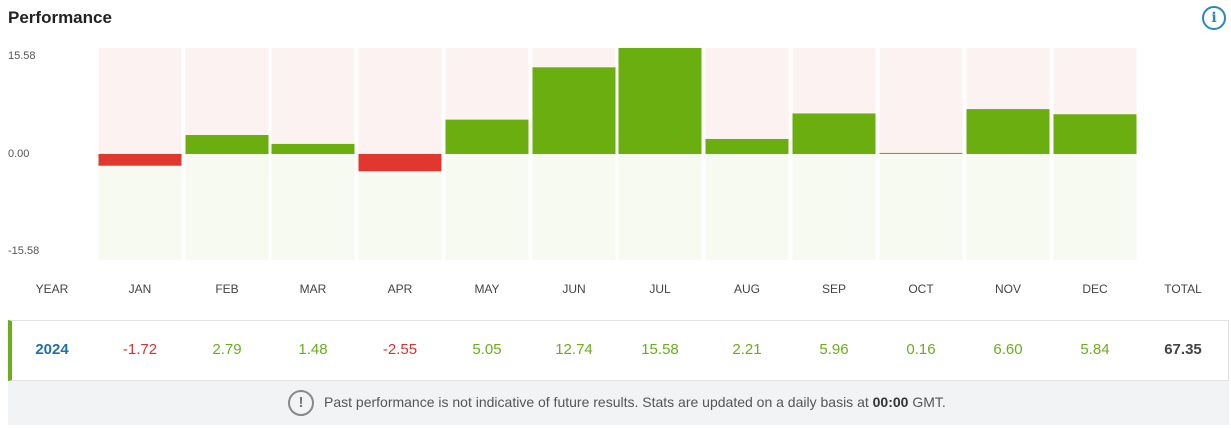  What do you see at coordinates (834, 349) in the screenshot?
I see `cell-sep: 5.96` at bounding box center [834, 349].